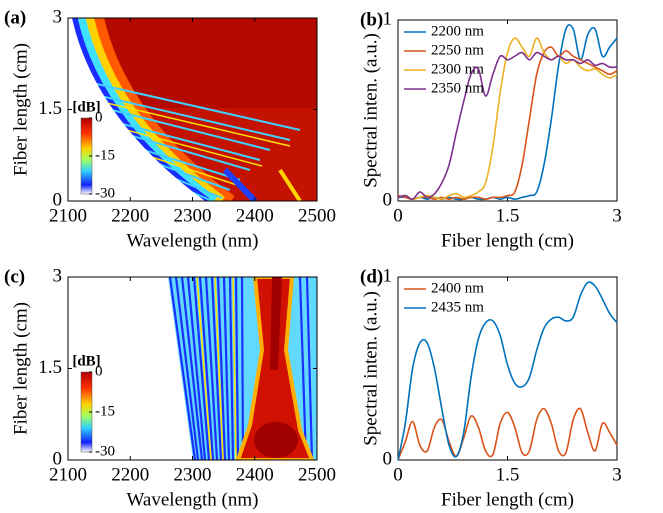 This screenshot has width=663, height=513. I want to click on heatmap-a, so click(192, 109).